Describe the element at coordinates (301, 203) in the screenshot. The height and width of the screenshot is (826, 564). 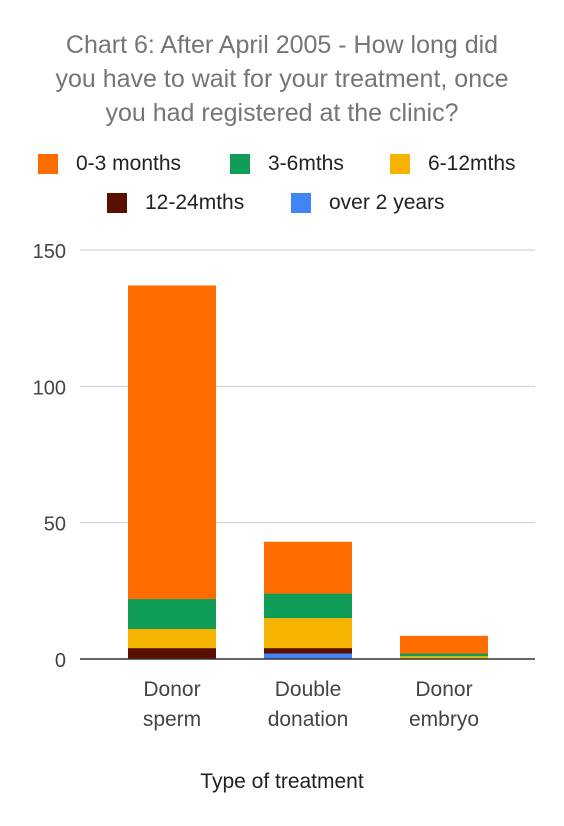
I see `legend-swatch-over-2-years` at that location.